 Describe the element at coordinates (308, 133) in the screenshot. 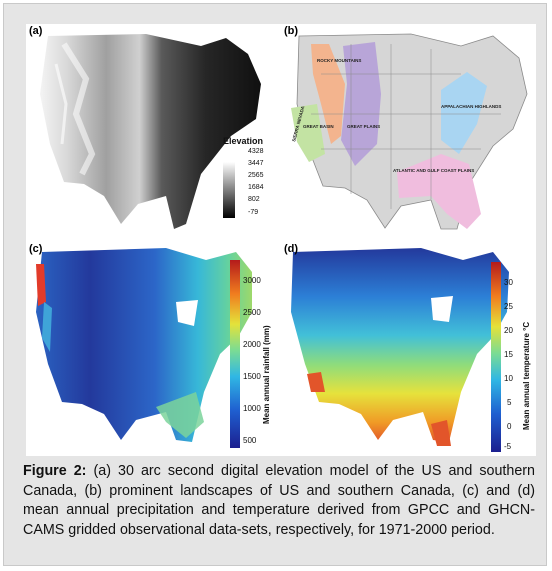

I see `region-great-basin` at that location.